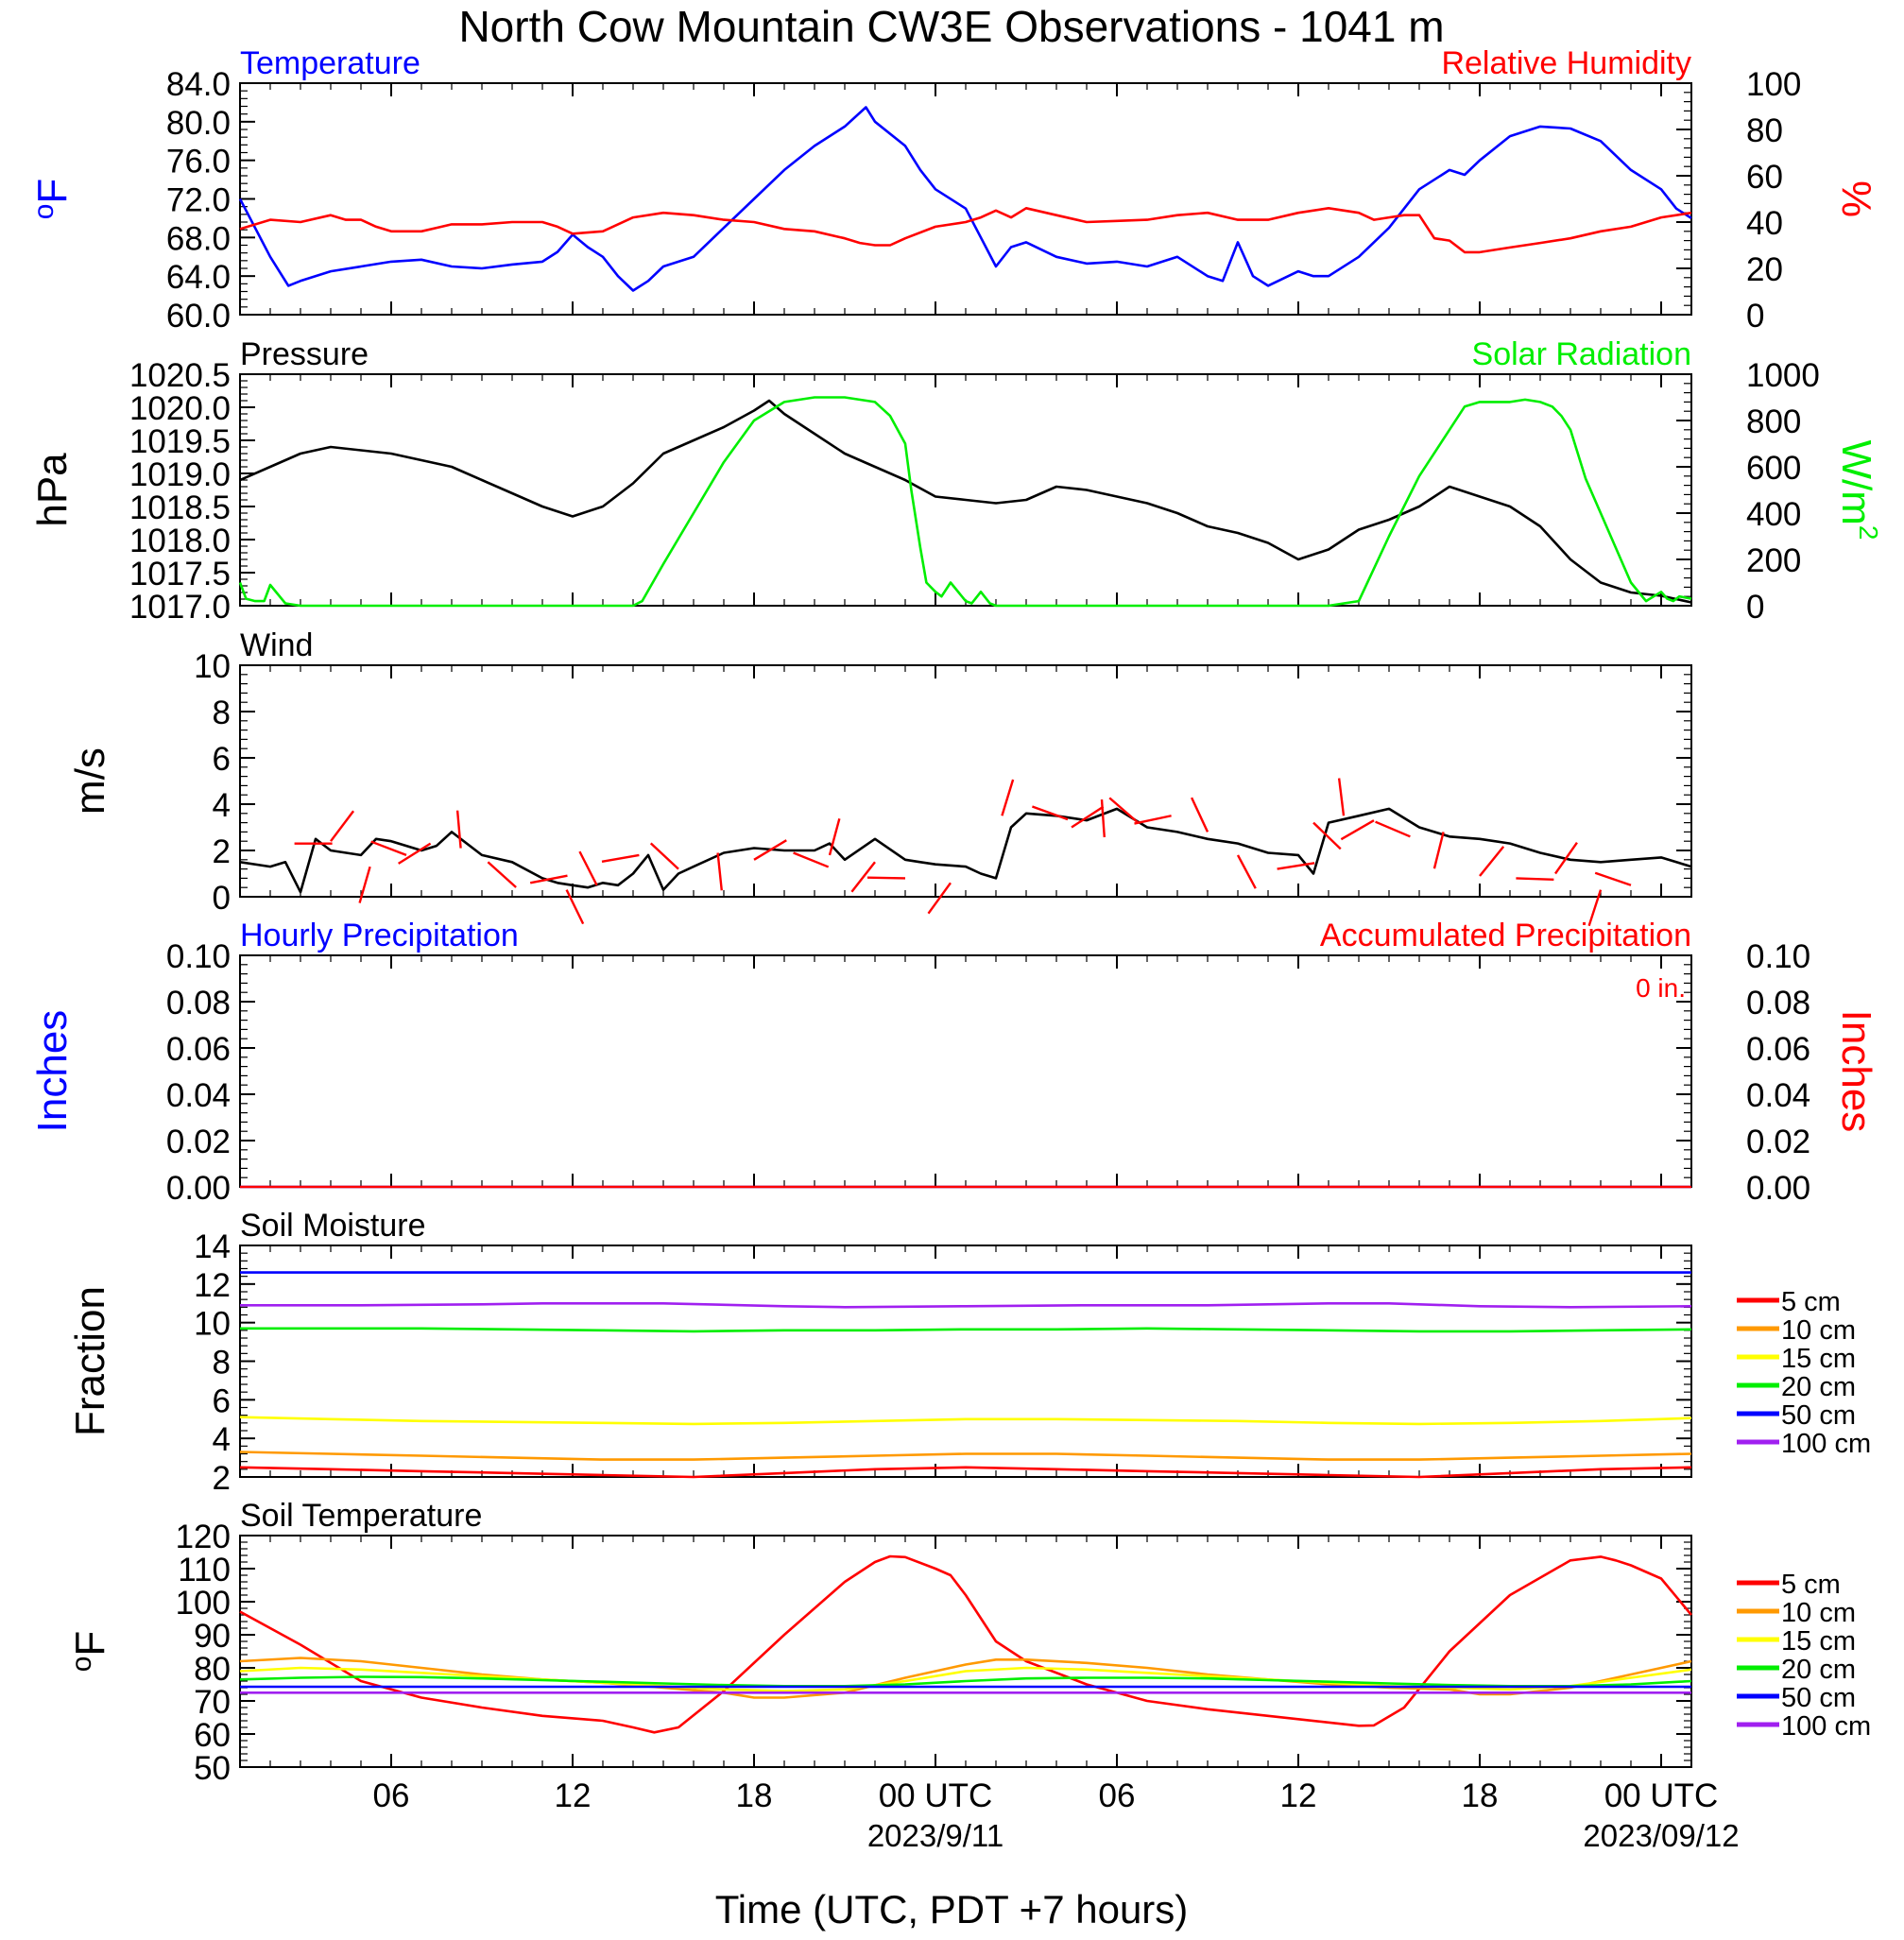  Describe the element at coordinates (198, 200) in the screenshot. I see `y-tick-label: 72.0` at that location.